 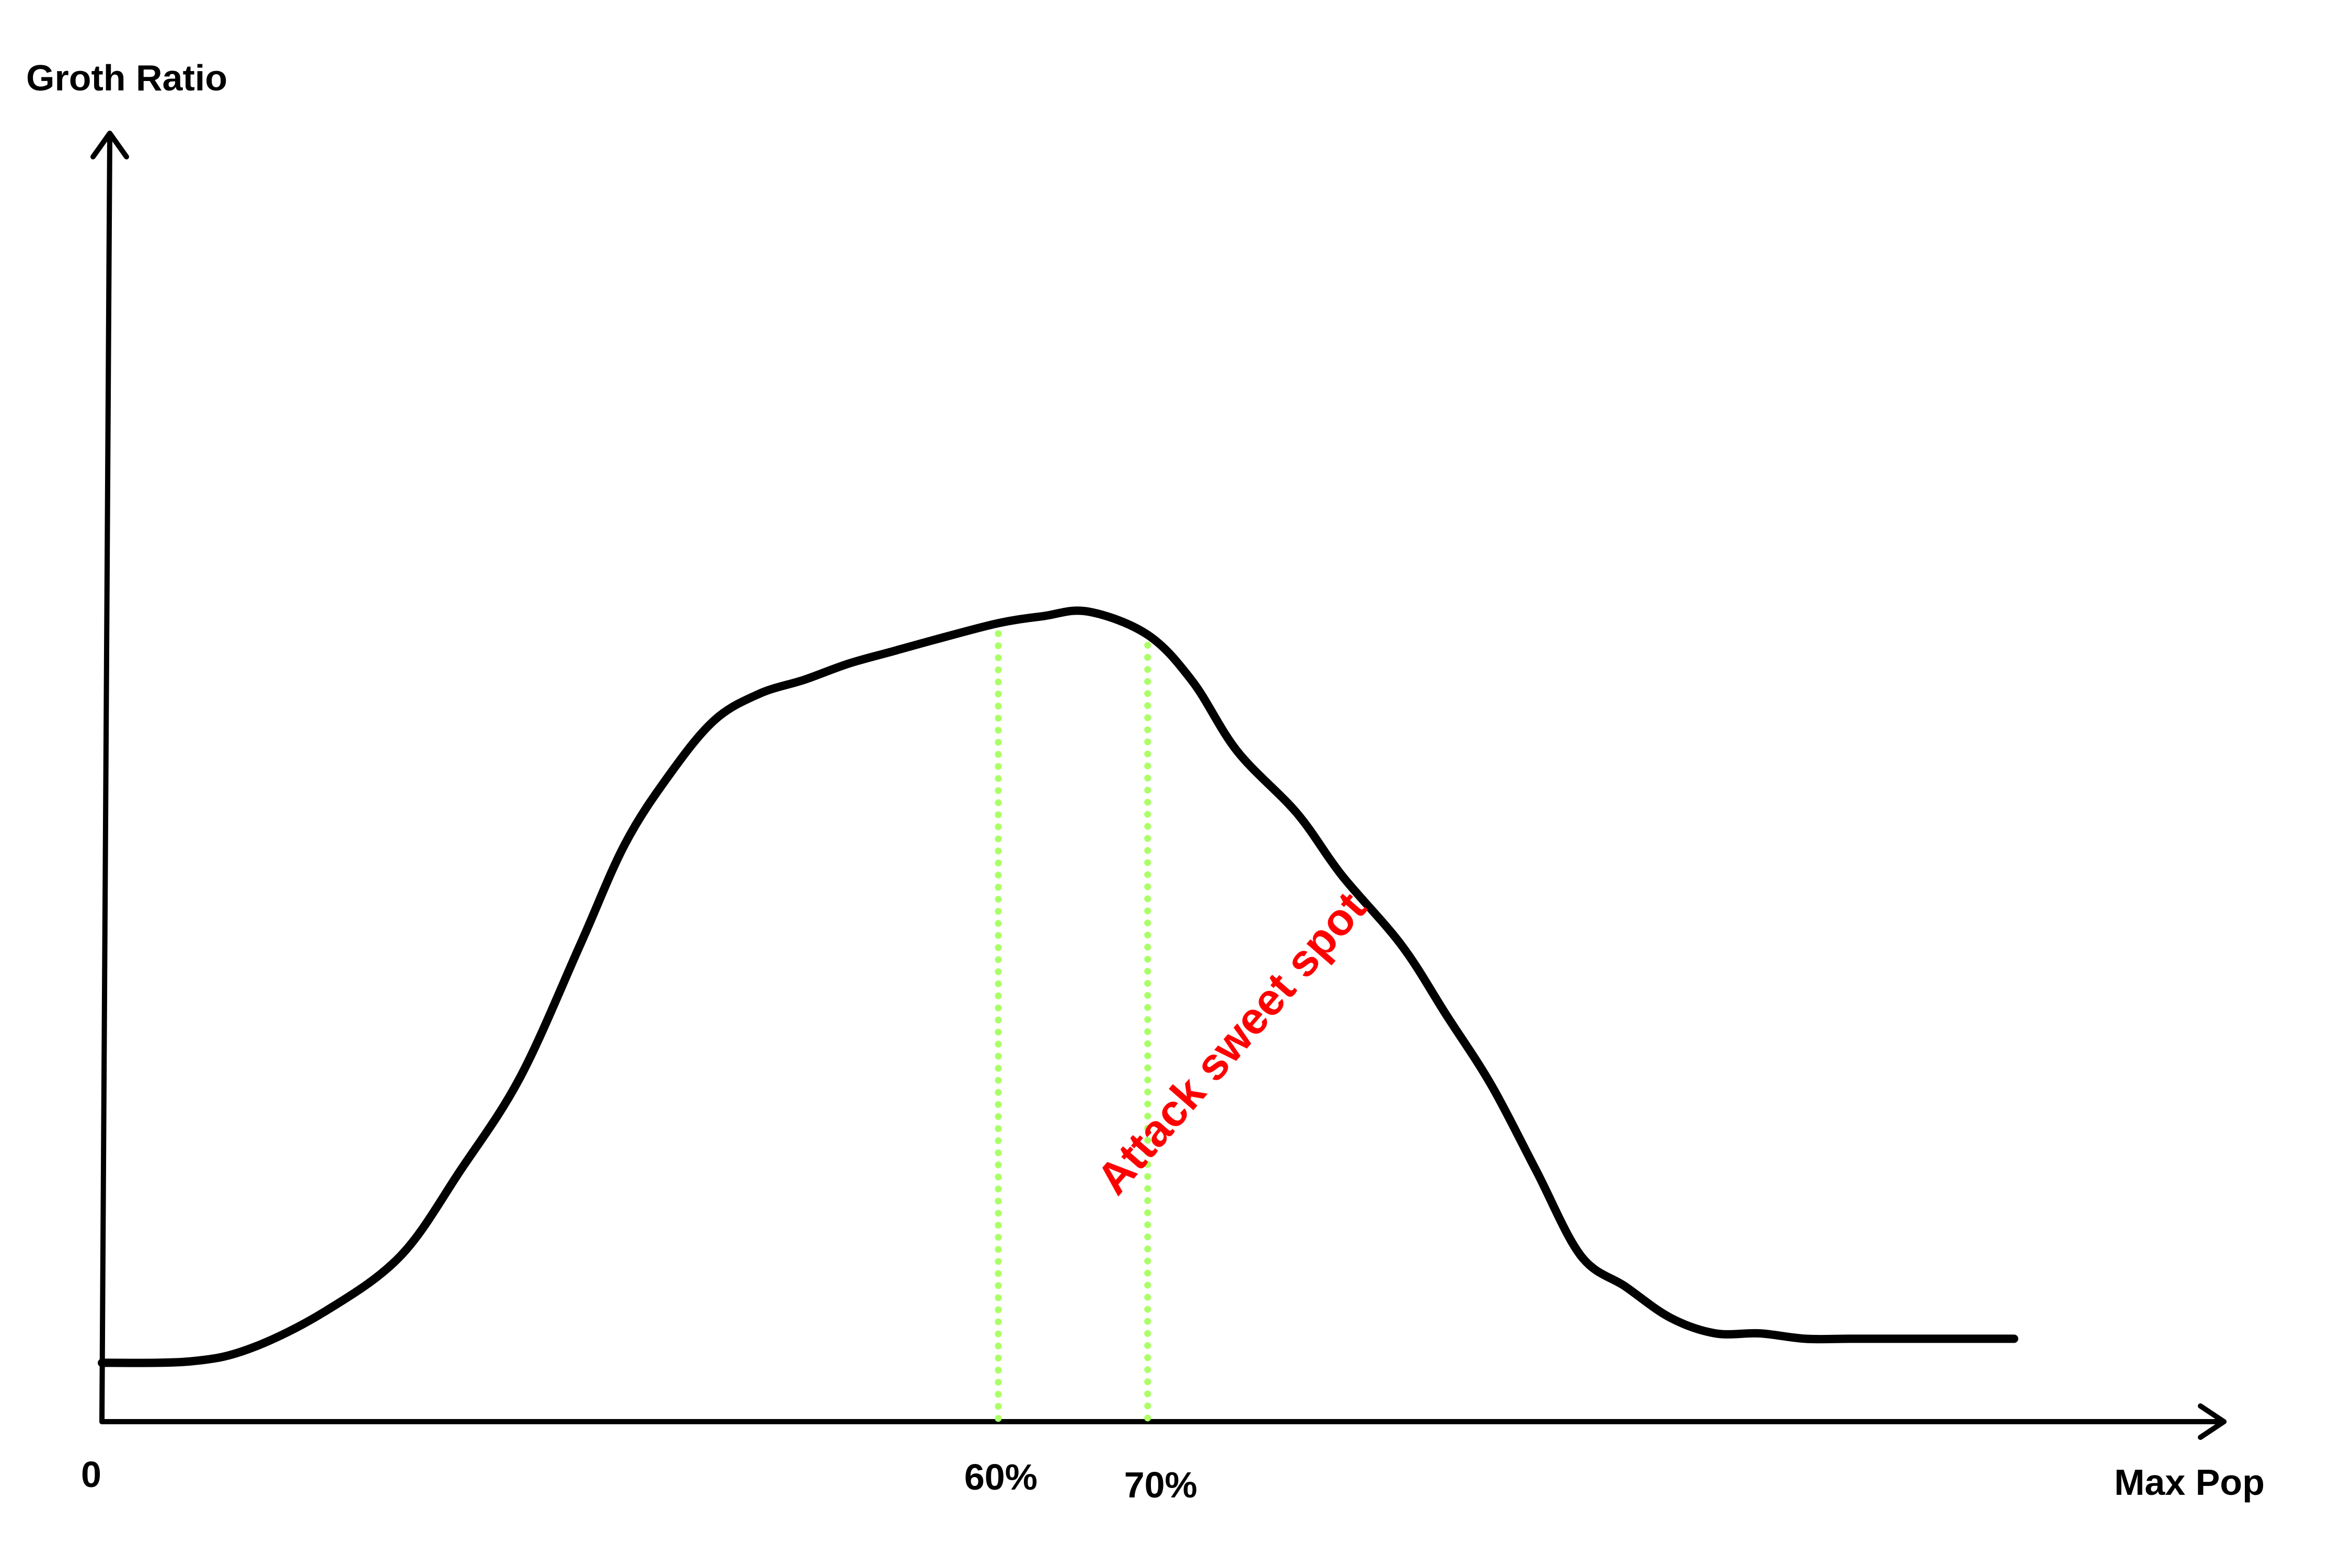 What do you see at coordinates (105, 780) in the screenshot?
I see `y-axis` at bounding box center [105, 780].